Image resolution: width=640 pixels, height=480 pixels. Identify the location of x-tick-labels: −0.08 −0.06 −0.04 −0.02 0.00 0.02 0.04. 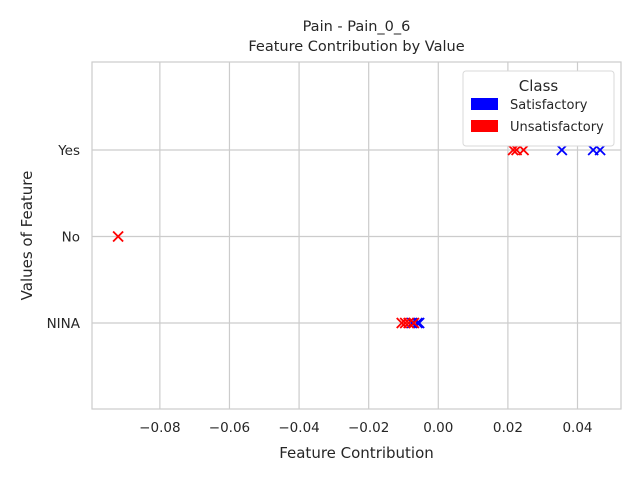
(365, 428).